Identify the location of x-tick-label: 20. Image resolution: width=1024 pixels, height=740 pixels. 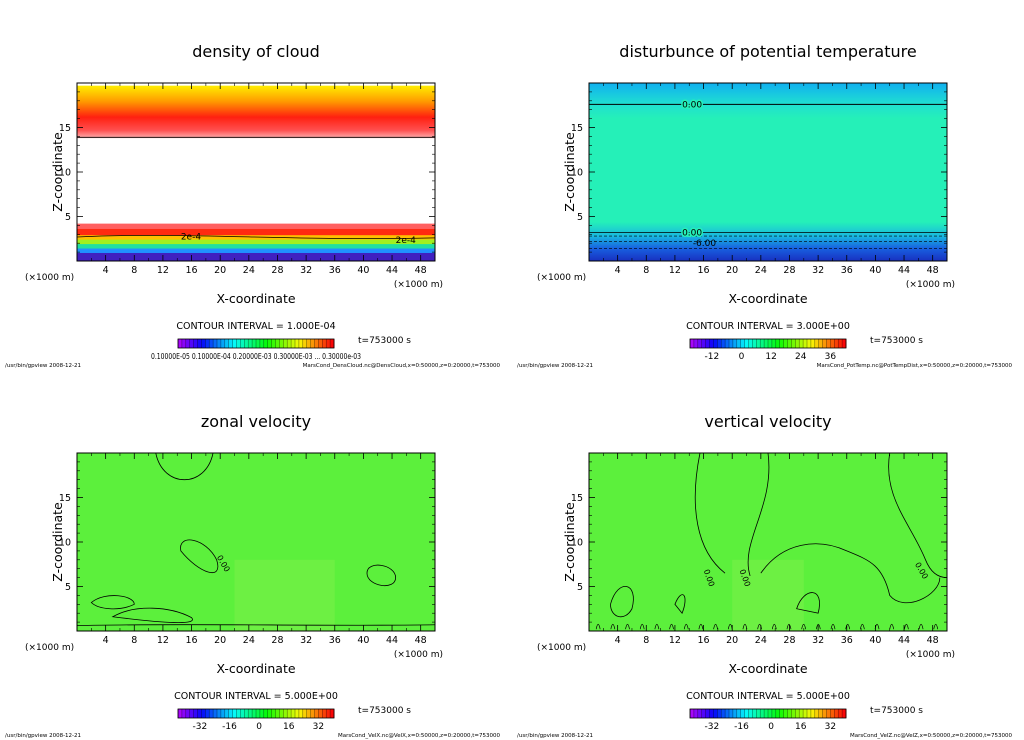
(220, 270).